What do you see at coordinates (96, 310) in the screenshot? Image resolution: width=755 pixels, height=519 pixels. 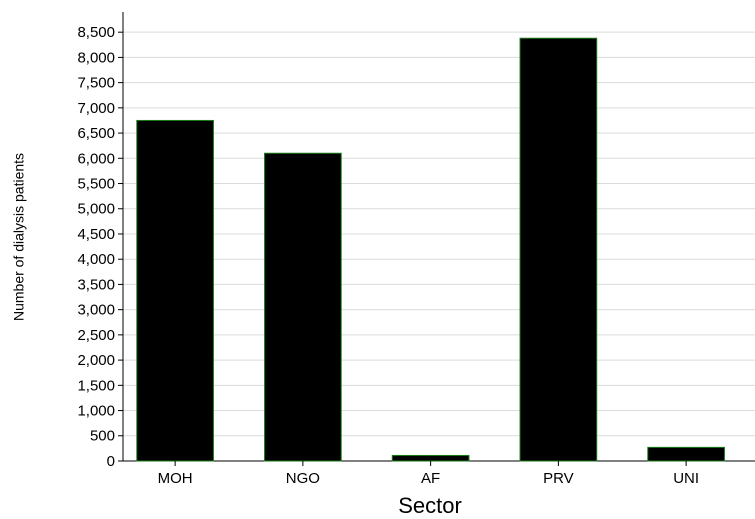 I see `y-tick-label: 3,000` at bounding box center [96, 310].